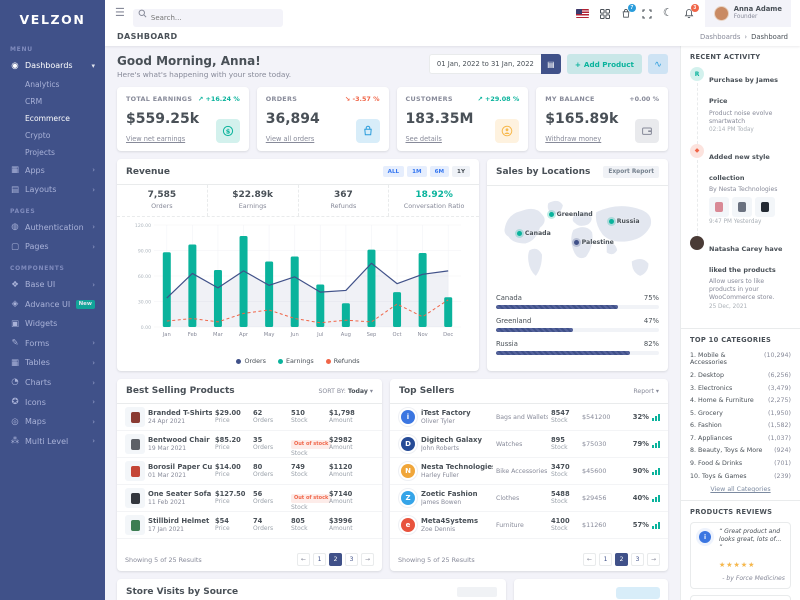  What do you see at coordinates (52, 344) in the screenshot?
I see `sidebar-item-forms: ✎ Forms ›` at bounding box center [52, 344].